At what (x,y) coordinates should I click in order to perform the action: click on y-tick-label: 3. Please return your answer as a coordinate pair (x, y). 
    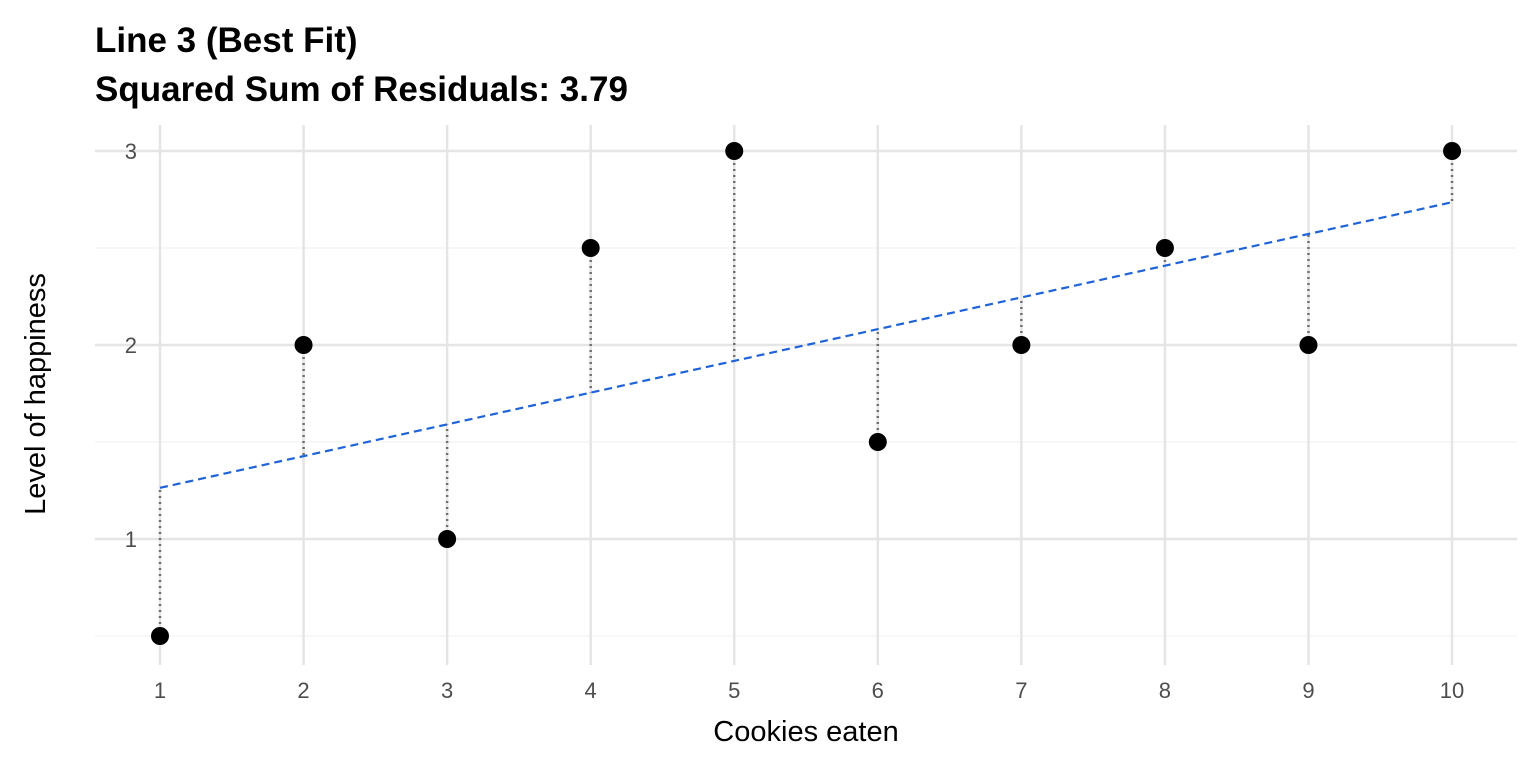
    Looking at the image, I should click on (131, 151).